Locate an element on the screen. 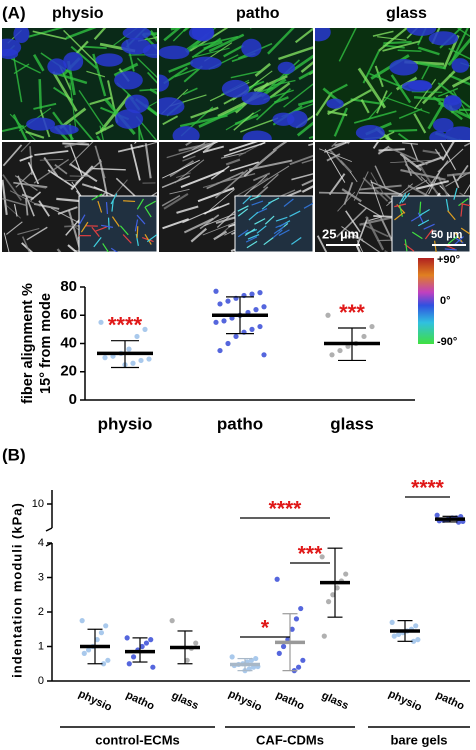  x-tick-label: glass is located at coordinates (335, 701).